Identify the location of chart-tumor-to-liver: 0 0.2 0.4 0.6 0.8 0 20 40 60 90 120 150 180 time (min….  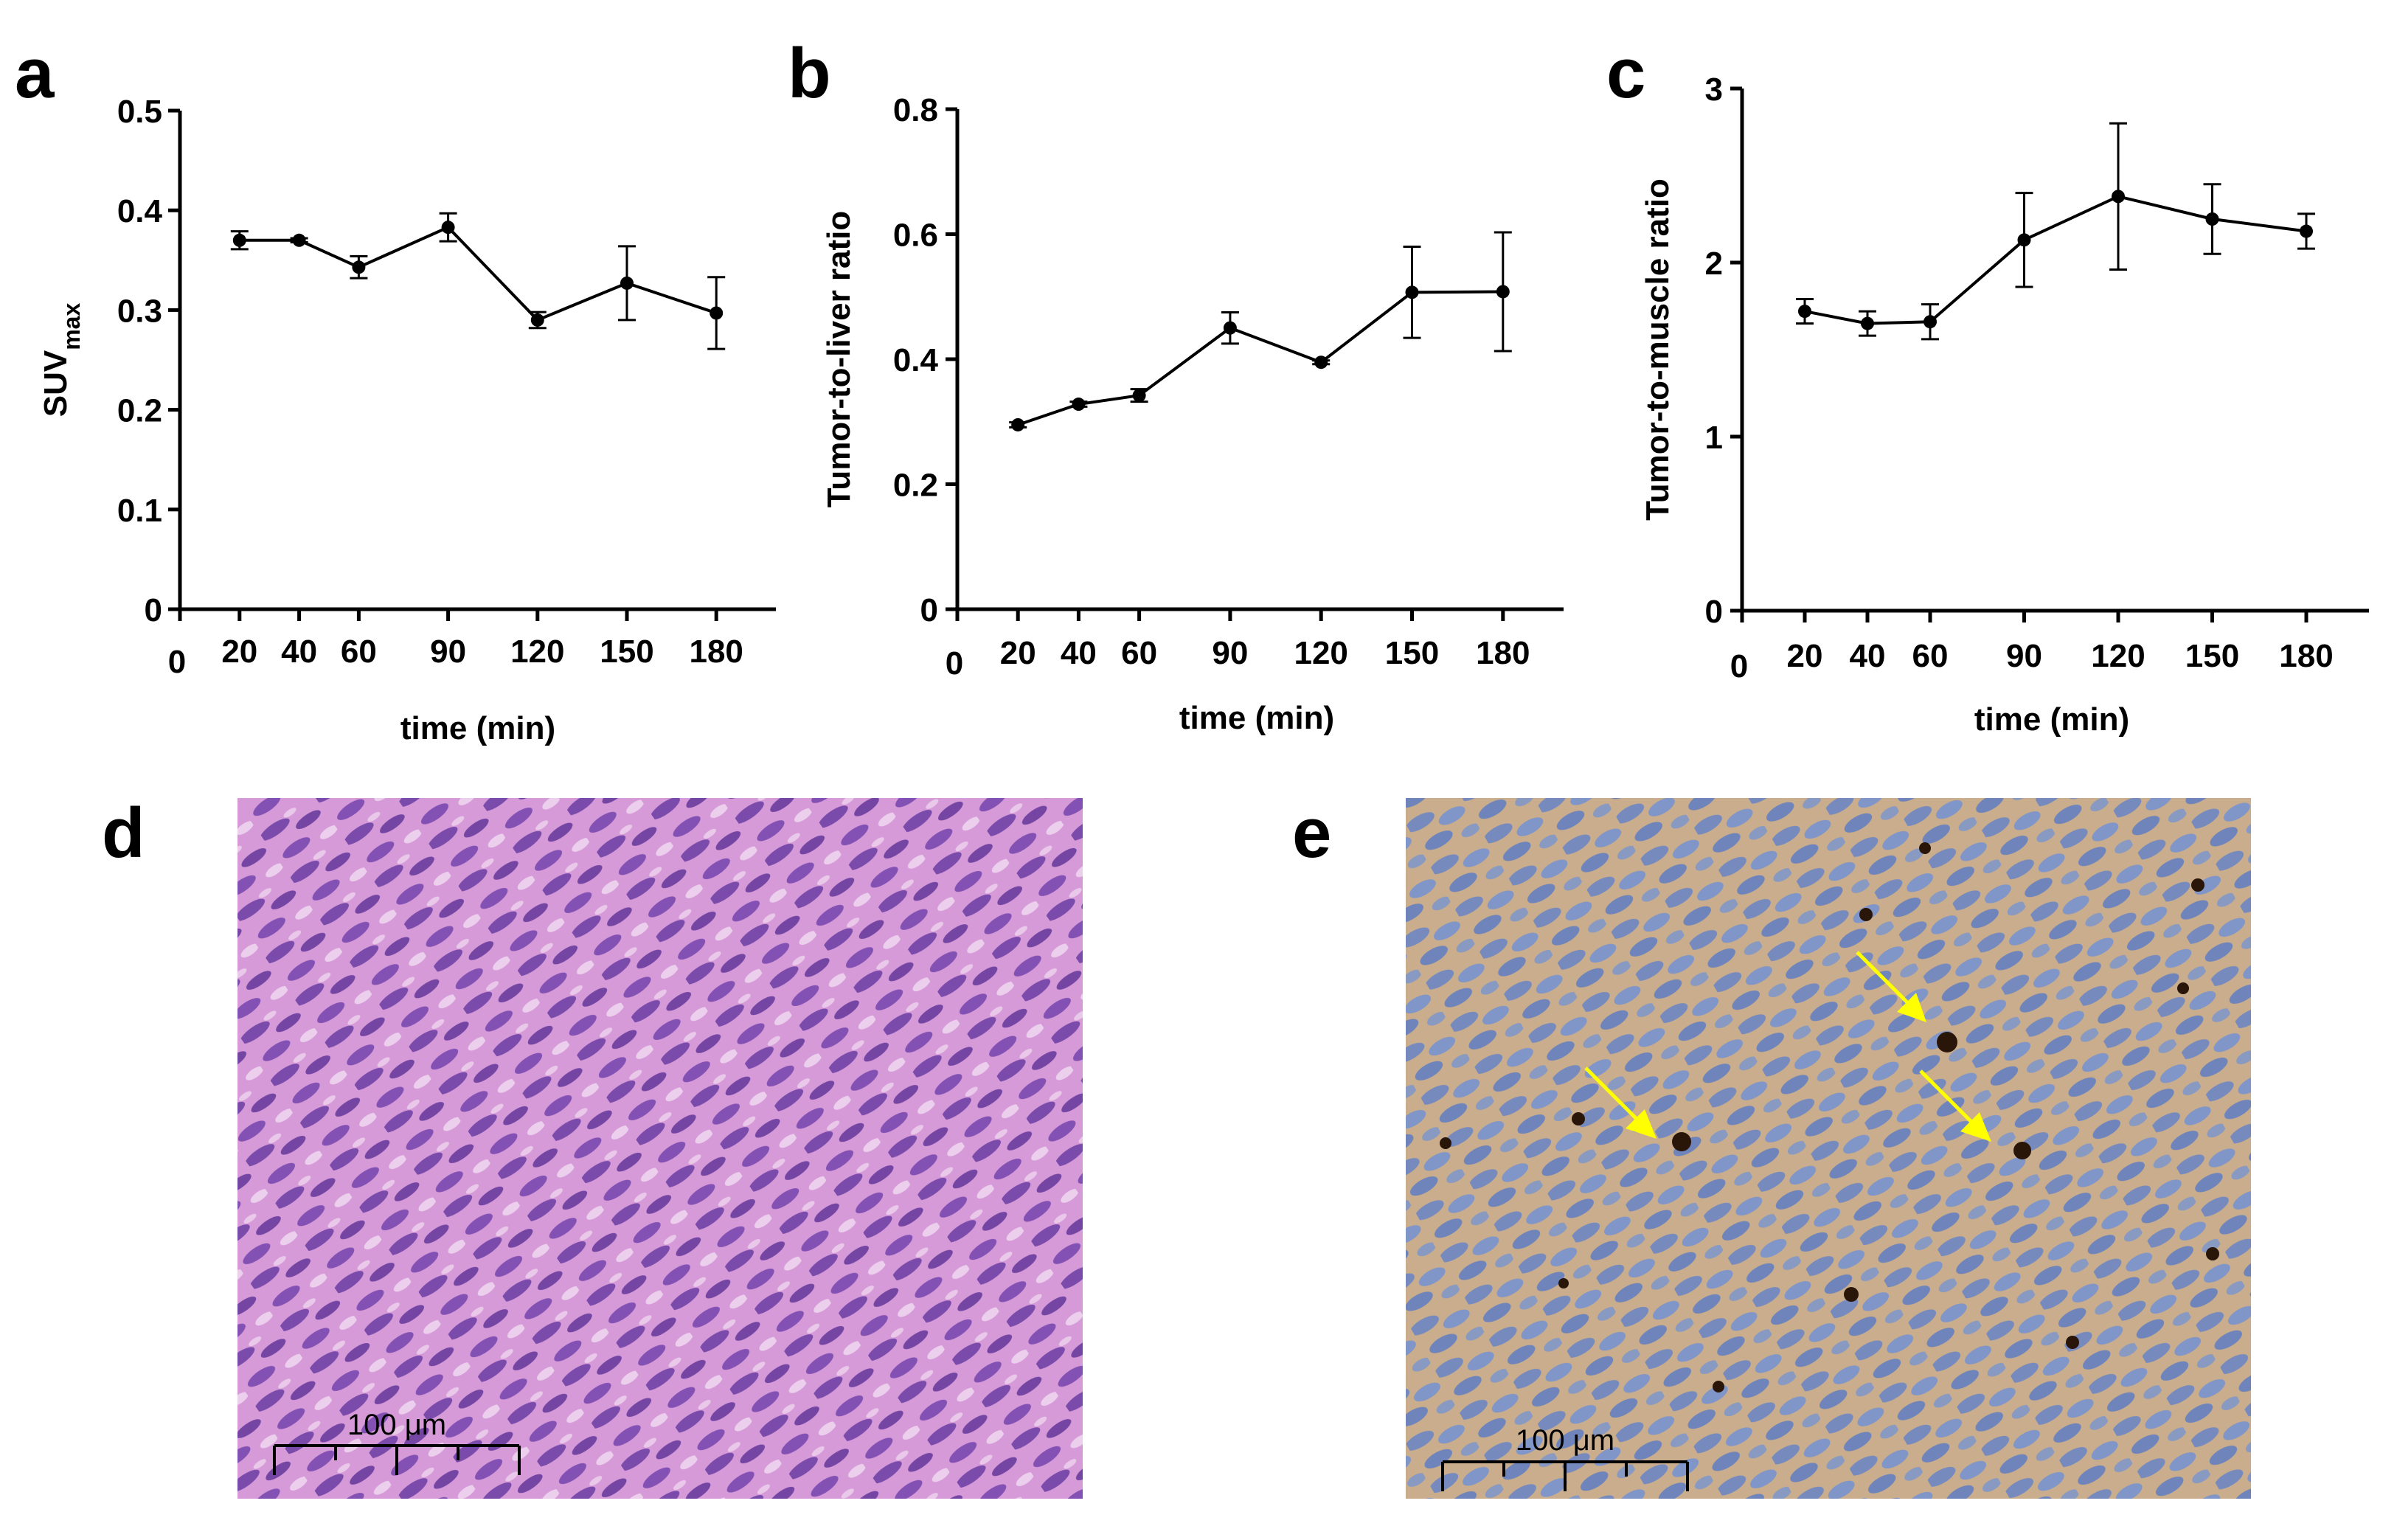
(1192, 414).